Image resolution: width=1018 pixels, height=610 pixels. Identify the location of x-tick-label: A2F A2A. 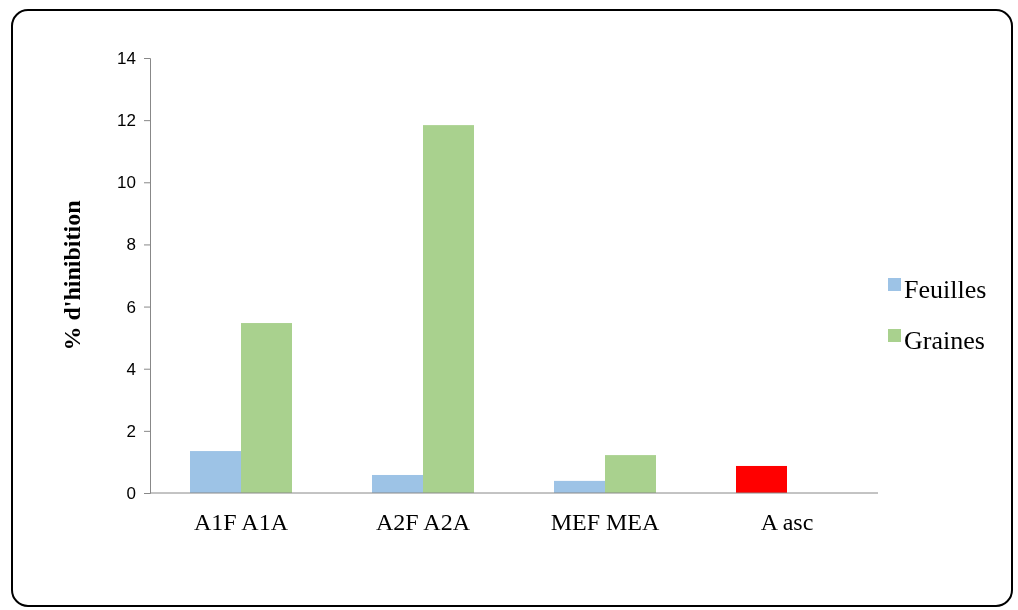
(423, 522).